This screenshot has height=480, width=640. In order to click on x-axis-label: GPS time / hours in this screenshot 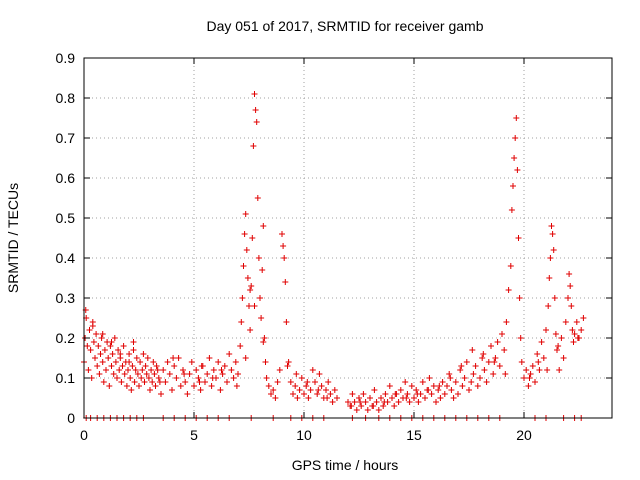, I will do `click(345, 465)`.